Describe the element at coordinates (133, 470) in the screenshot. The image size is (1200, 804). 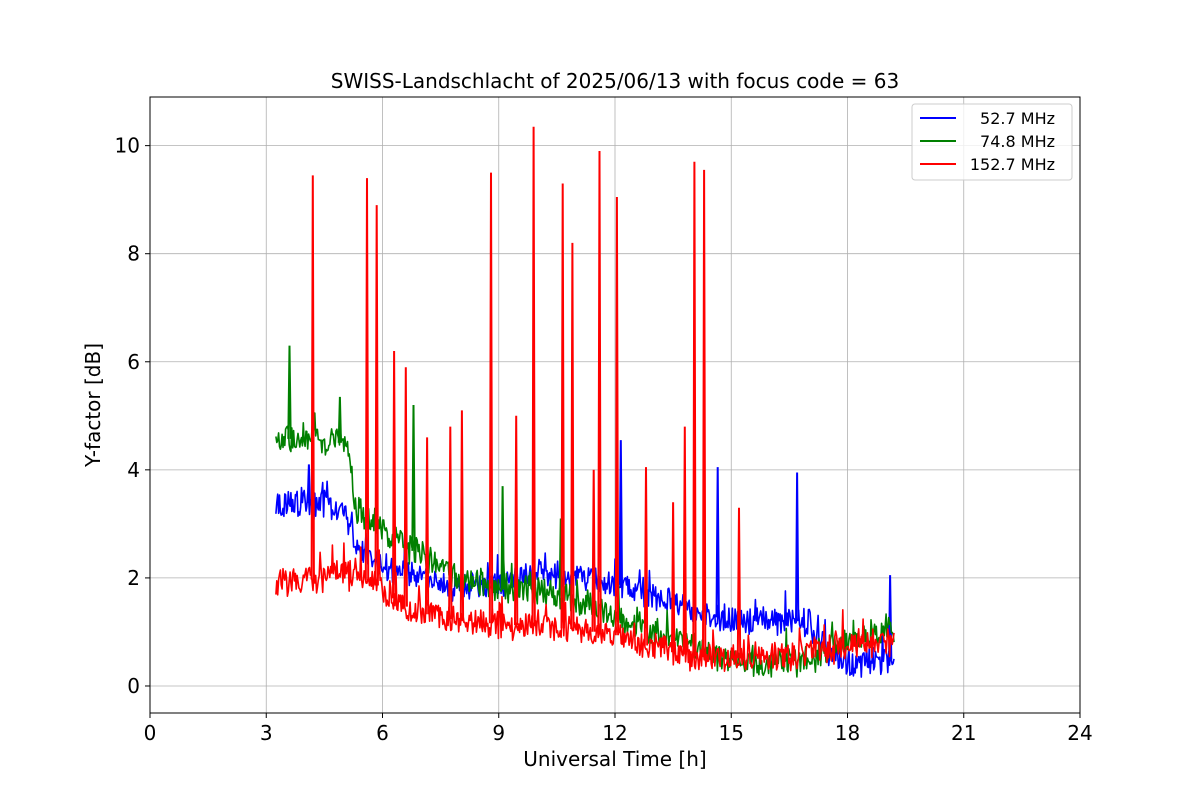
I see `y-tick-label: 4` at that location.